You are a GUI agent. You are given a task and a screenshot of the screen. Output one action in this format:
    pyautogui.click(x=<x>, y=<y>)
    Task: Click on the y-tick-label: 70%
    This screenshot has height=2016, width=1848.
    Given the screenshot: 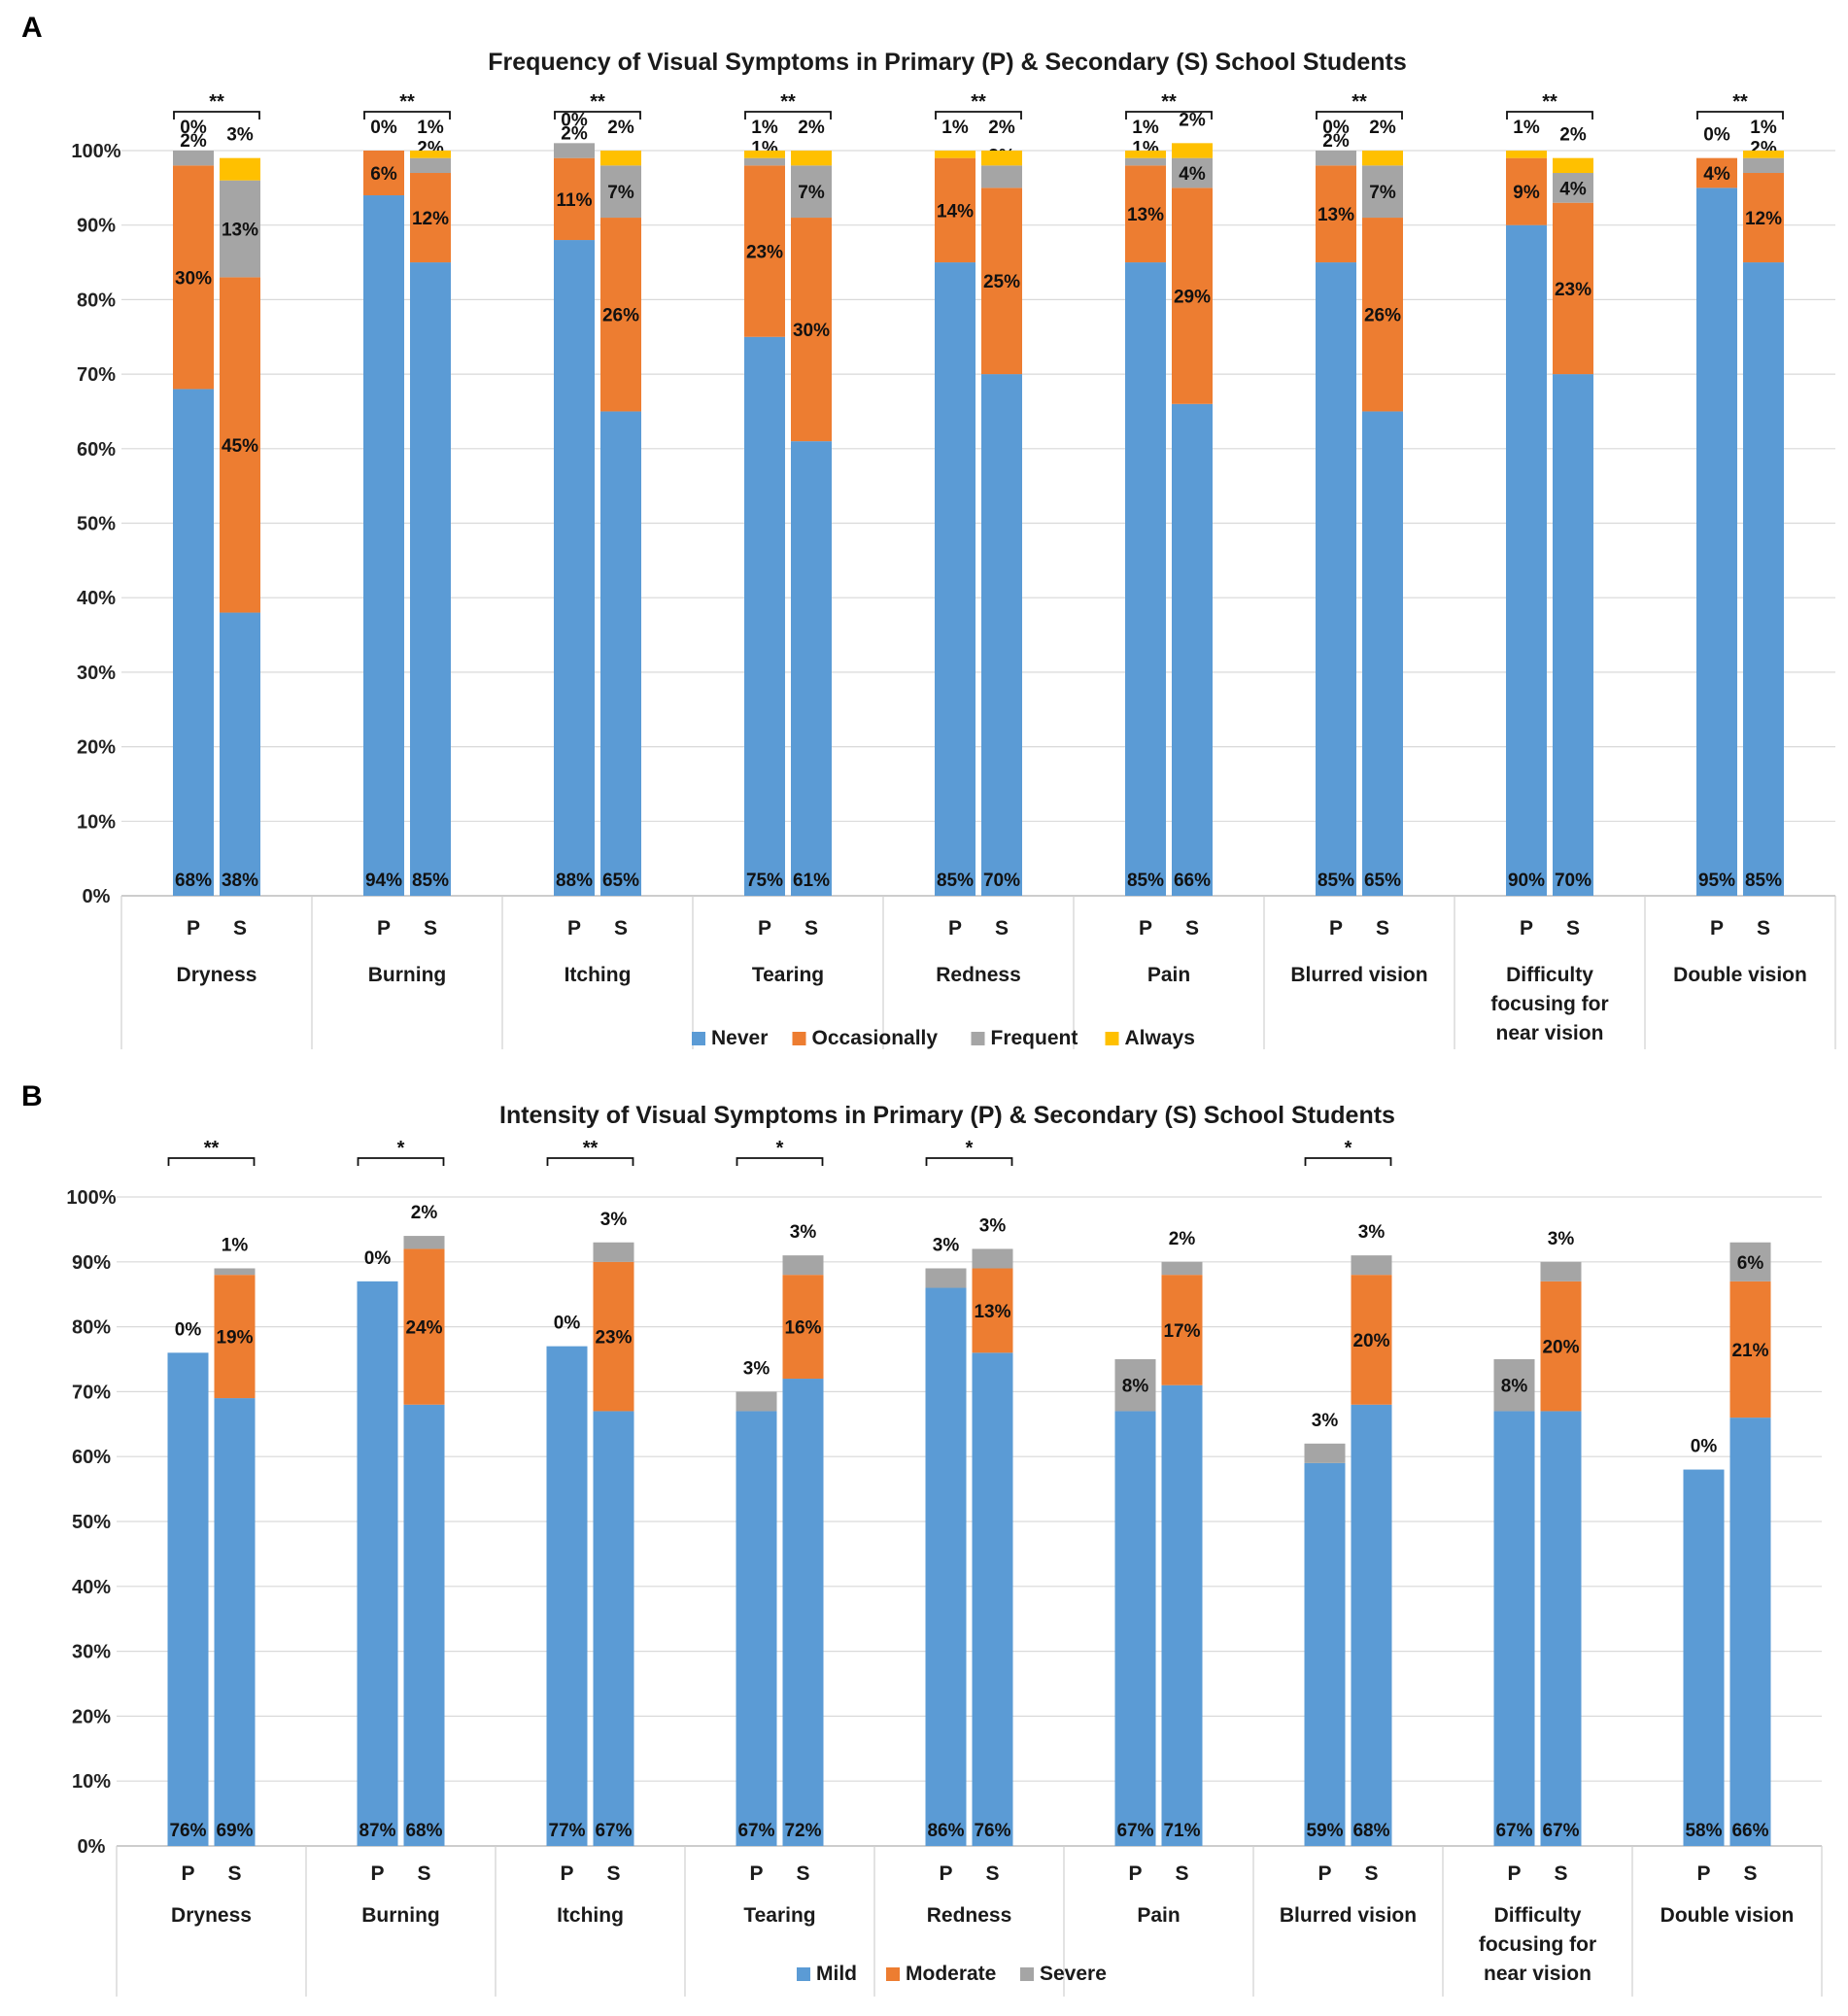 What is the action you would take?
    pyautogui.click(x=91, y=1392)
    